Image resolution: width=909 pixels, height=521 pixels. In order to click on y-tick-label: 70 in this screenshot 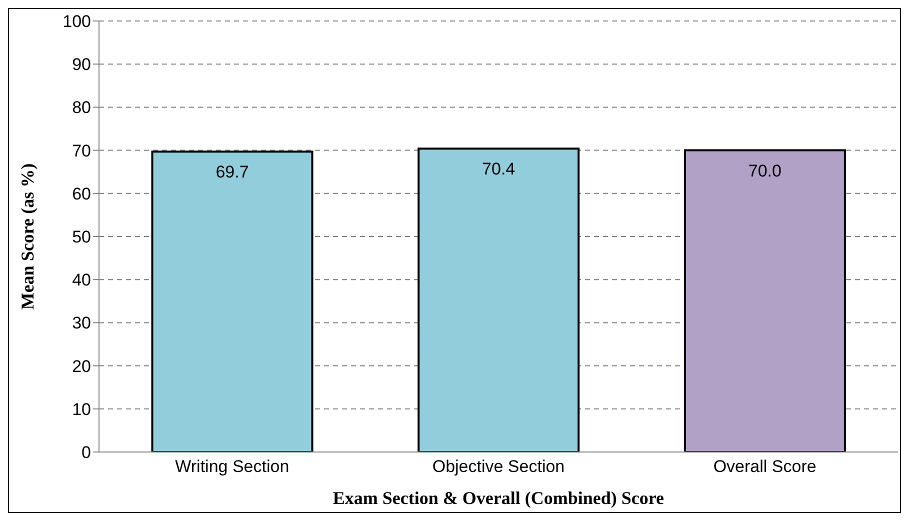, I will do `click(81, 150)`.